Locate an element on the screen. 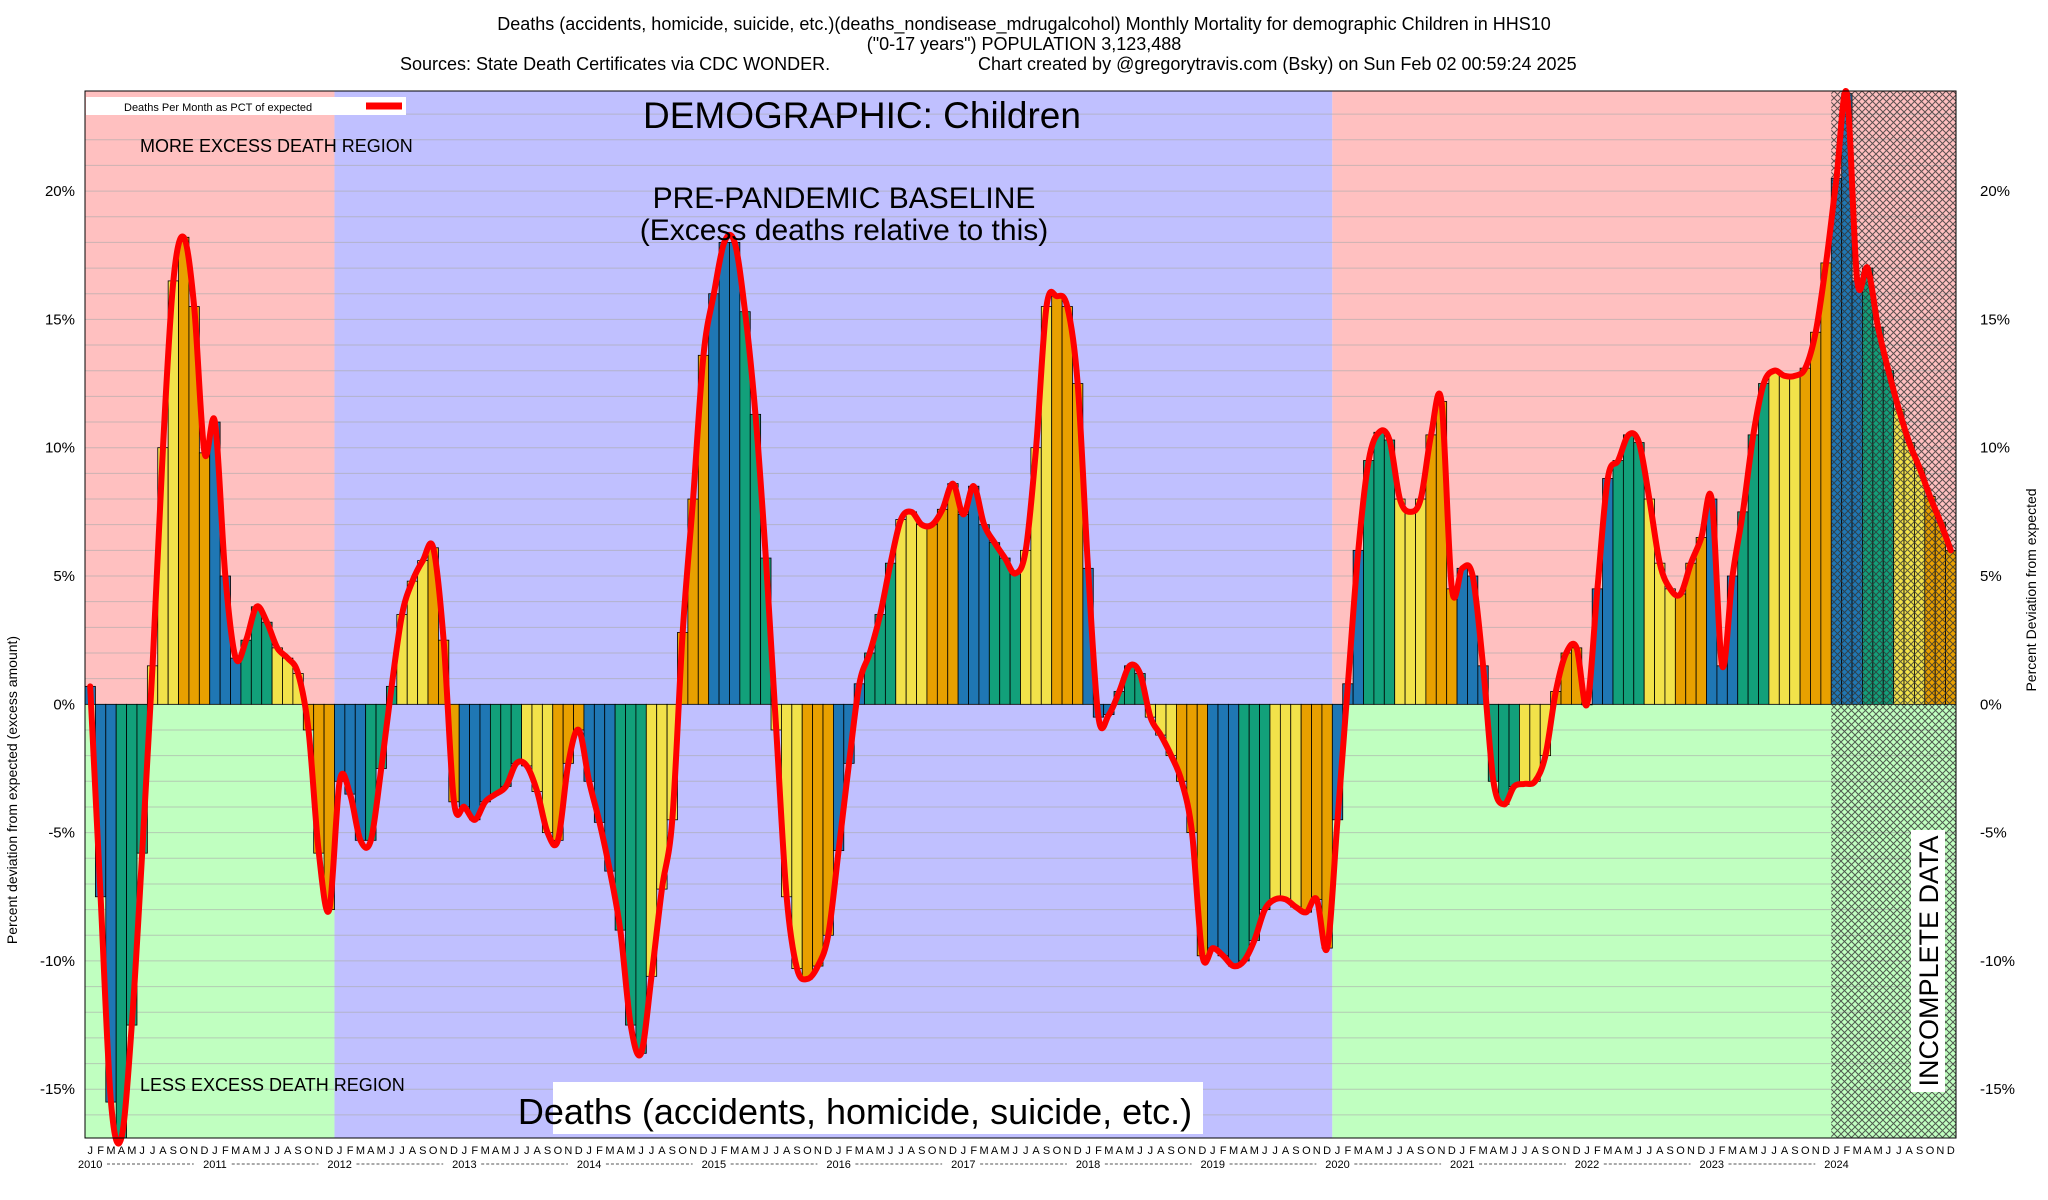 The image size is (2048, 1200). y-tick-label-right: 0% is located at coordinates (1991, 704).